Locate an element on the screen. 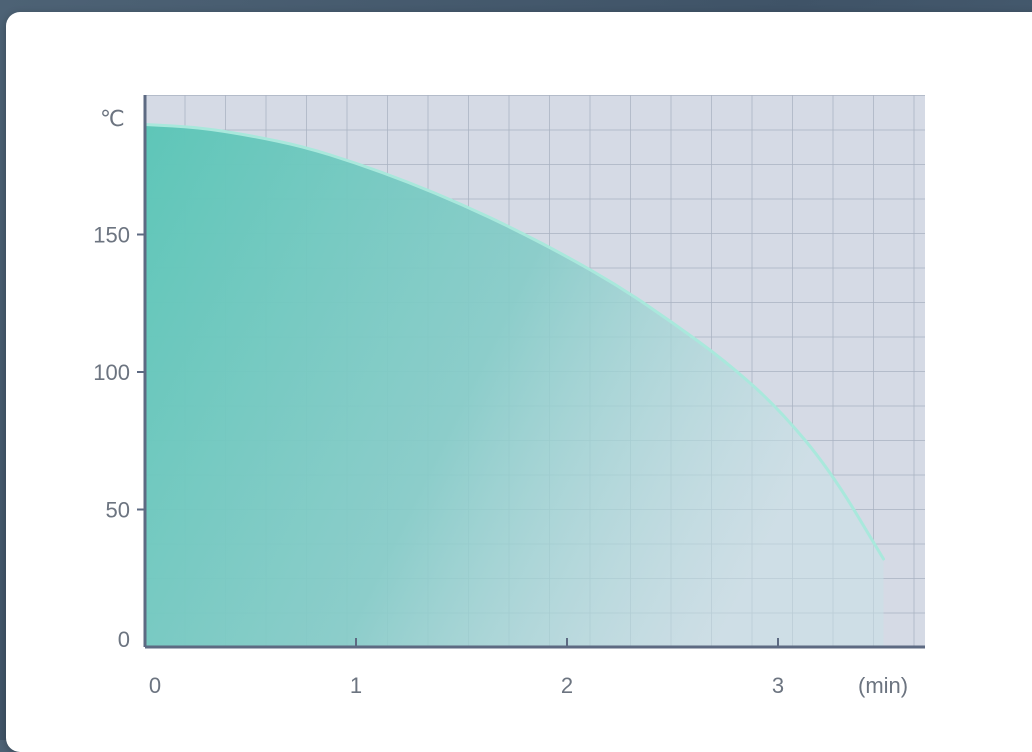 Image resolution: width=1032 pixels, height=752 pixels. y-tick-label: 100 is located at coordinates (111, 372).